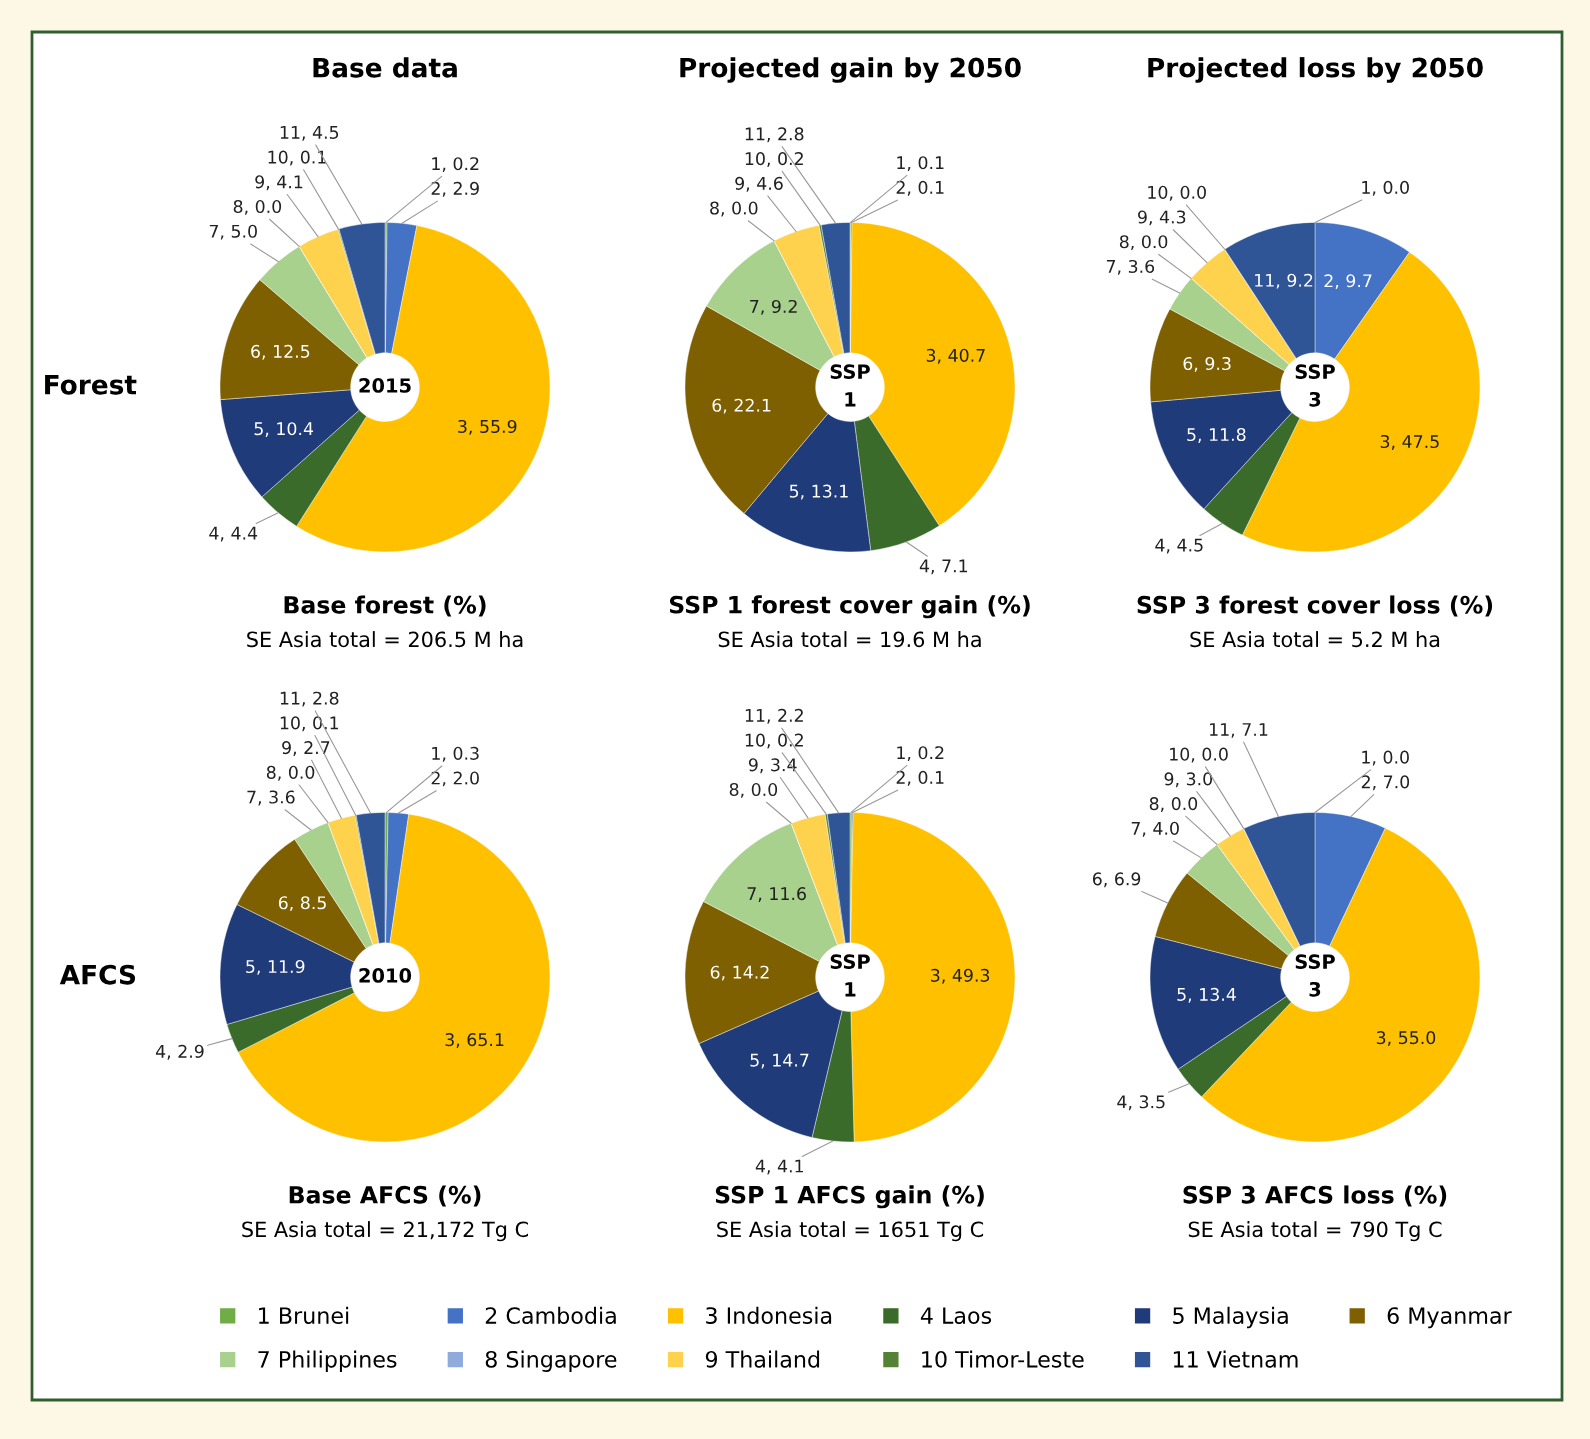  What do you see at coordinates (385, 975) in the screenshot?
I see `text: 2010` at bounding box center [385, 975].